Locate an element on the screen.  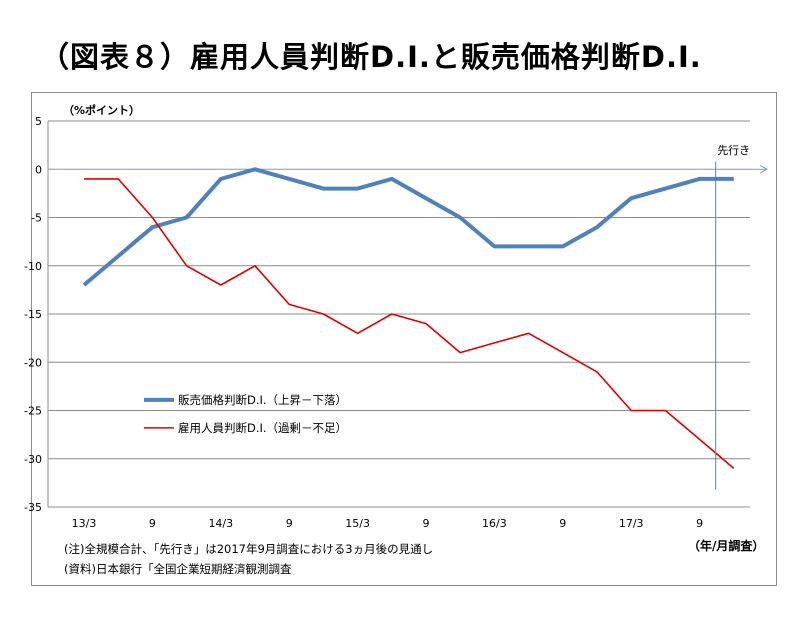
y-tick-label: -5 is located at coordinates (36, 218).